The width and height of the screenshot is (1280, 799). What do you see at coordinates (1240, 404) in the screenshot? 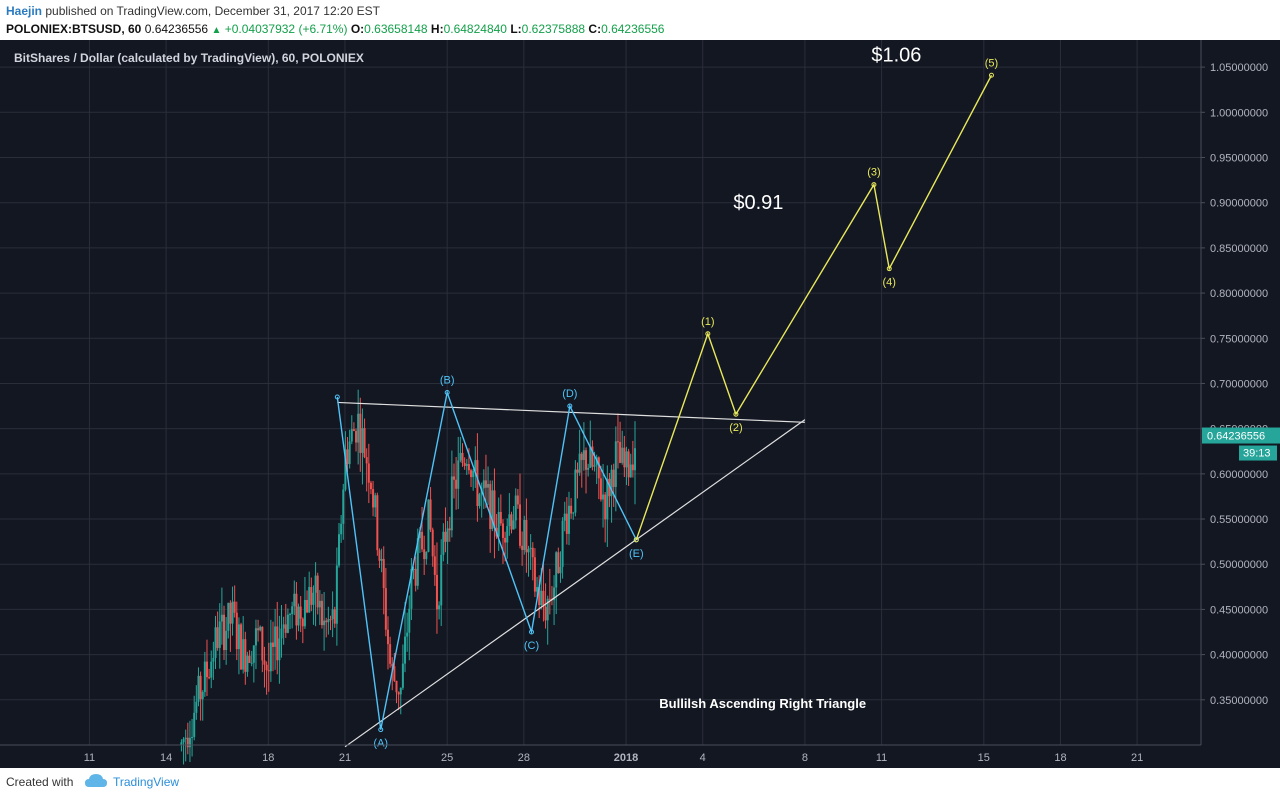
I see `price-axis` at bounding box center [1240, 404].